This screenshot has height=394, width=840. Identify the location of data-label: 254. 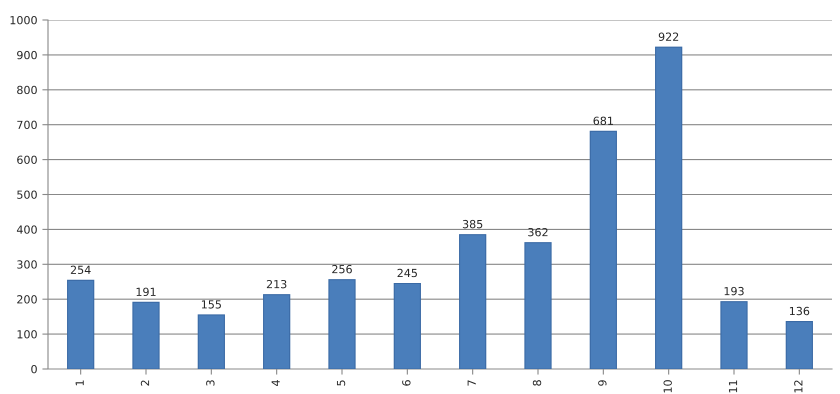
(80, 270).